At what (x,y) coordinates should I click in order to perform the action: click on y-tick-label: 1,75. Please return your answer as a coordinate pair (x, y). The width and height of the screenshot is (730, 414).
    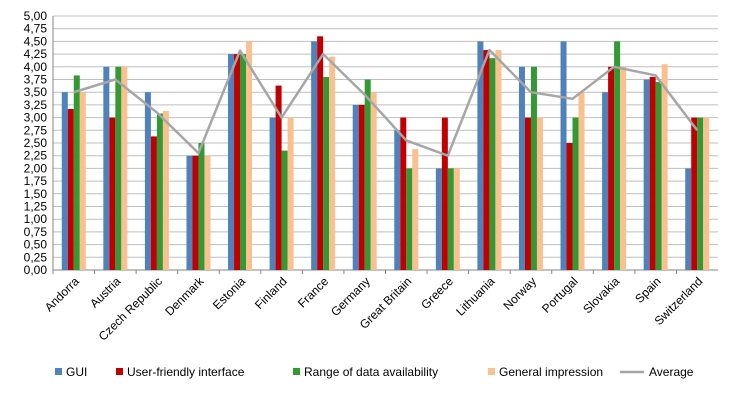
    Looking at the image, I should click on (36, 181).